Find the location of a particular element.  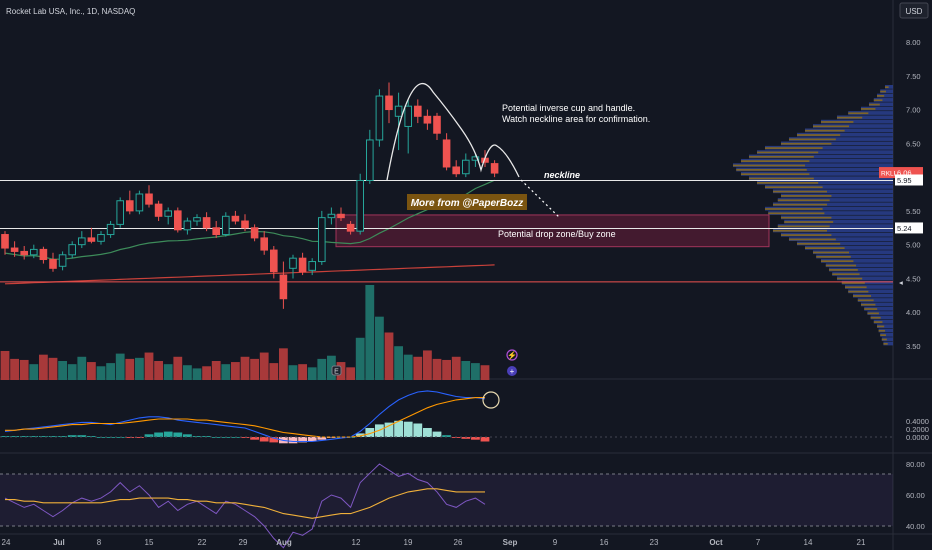

promo-label: More from @PaperBozz is located at coordinates (467, 203).